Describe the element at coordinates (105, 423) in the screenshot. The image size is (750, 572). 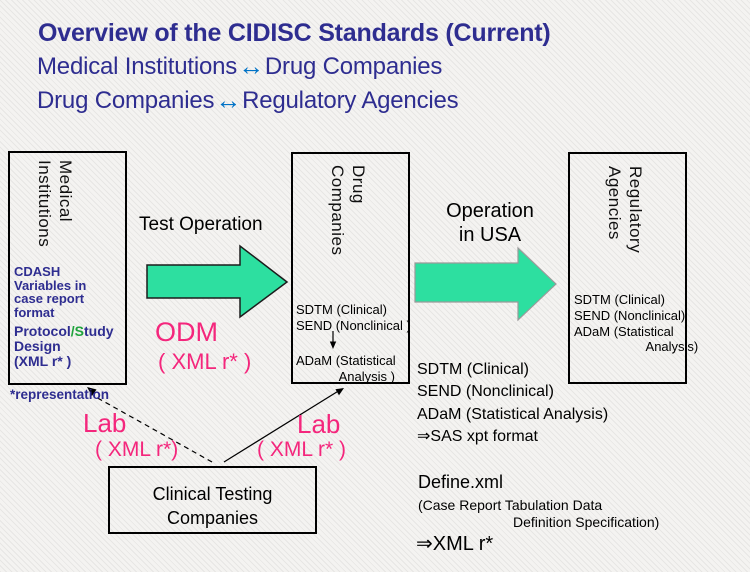
I see `lab-left-label: Lab` at that location.